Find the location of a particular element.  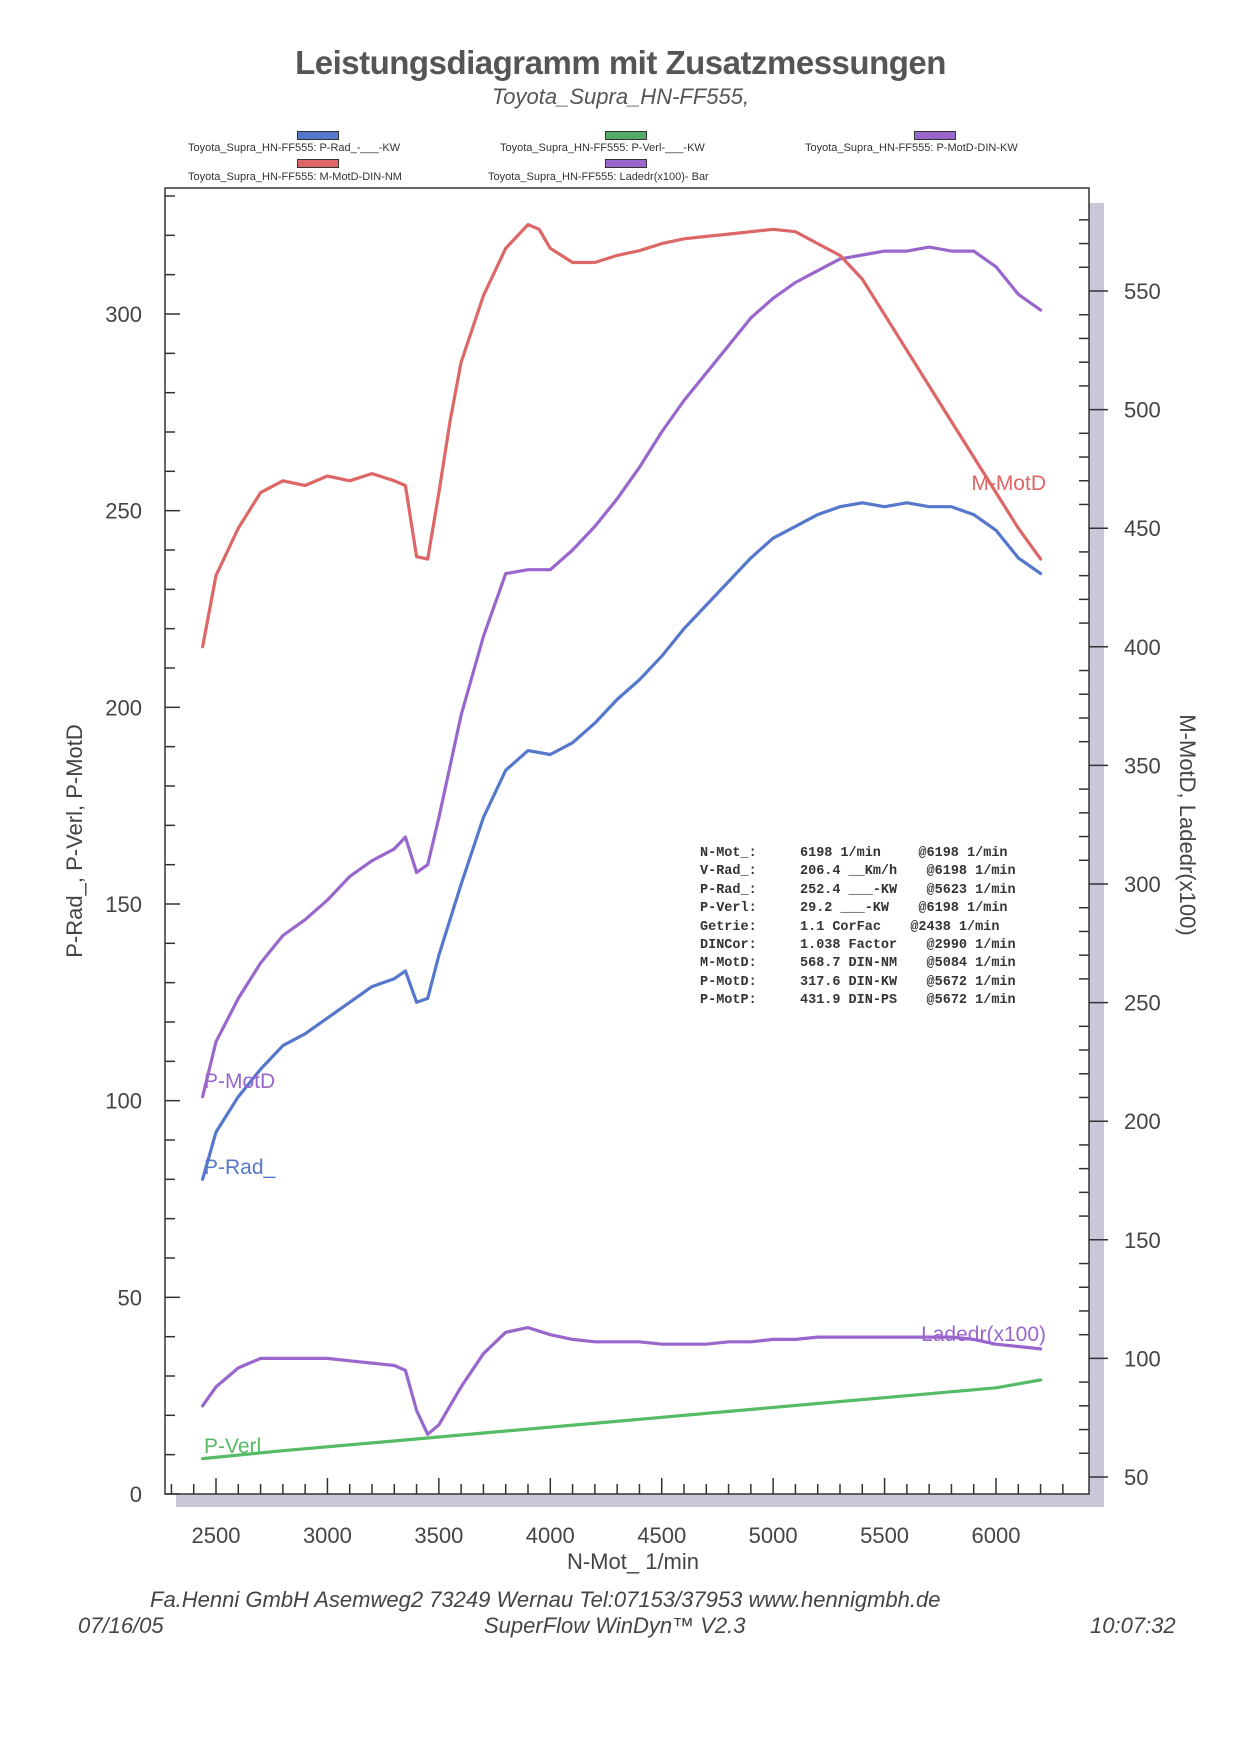

legend-swatch-p-rad is located at coordinates (318, 135).